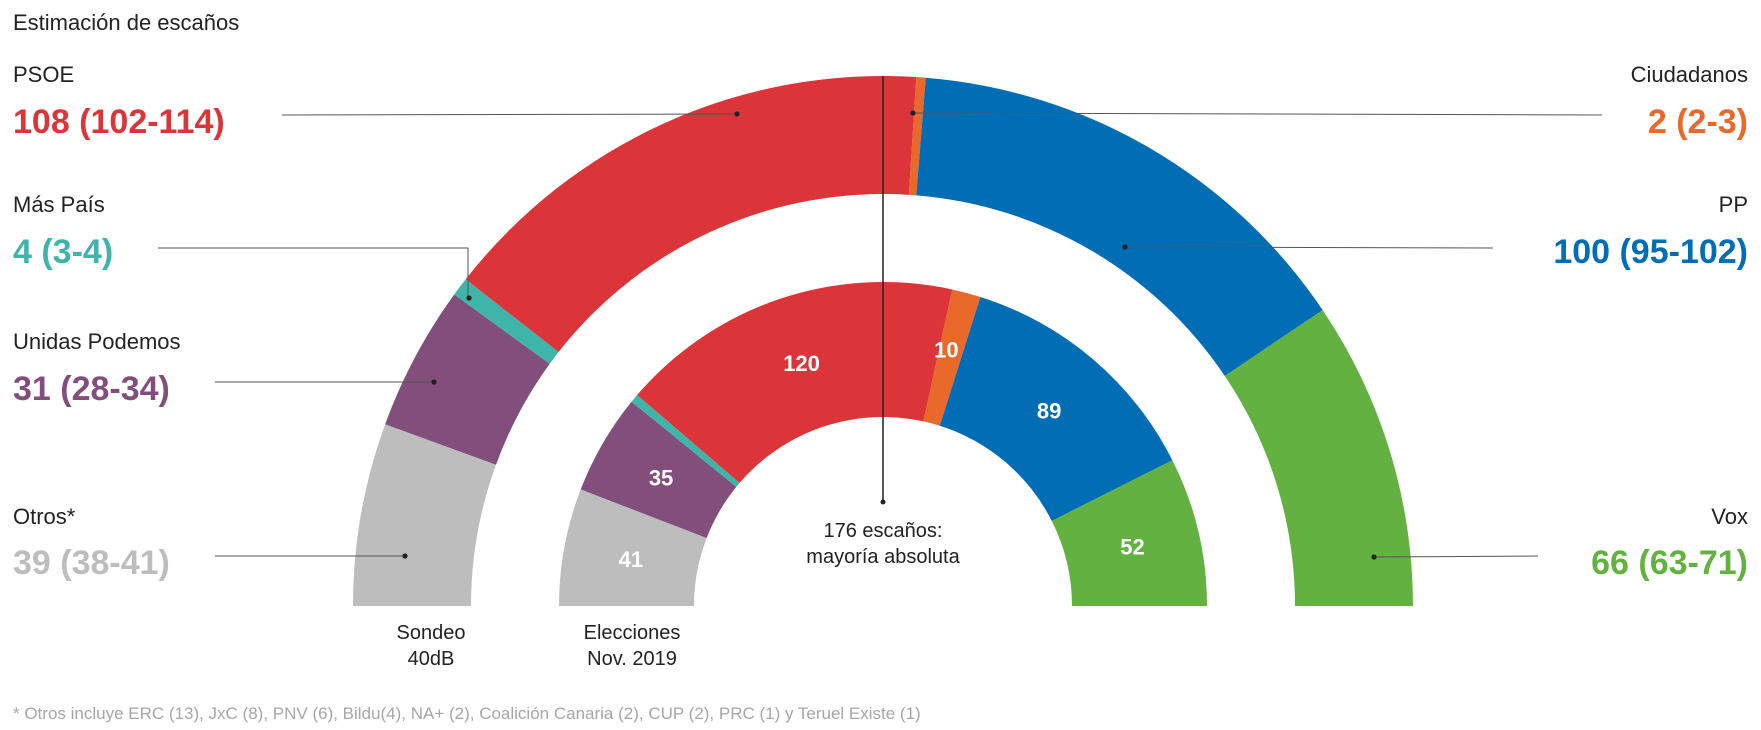  What do you see at coordinates (1119, 226) in the screenshot?
I see `survey-arc-pp` at bounding box center [1119, 226].